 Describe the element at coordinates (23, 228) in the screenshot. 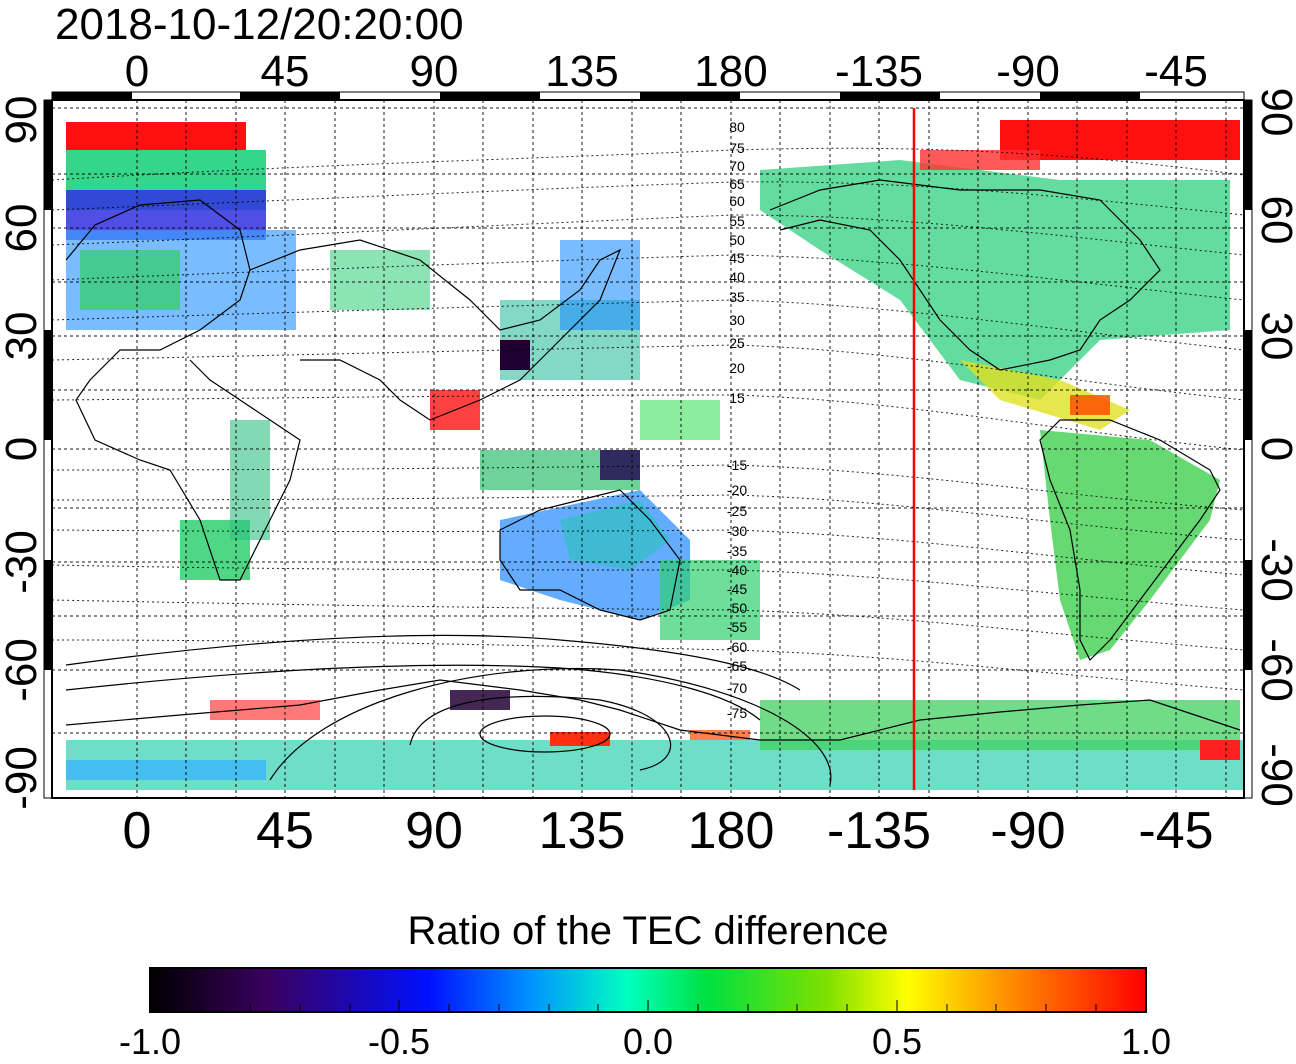

I see `lat-tick-left: 60` at that location.